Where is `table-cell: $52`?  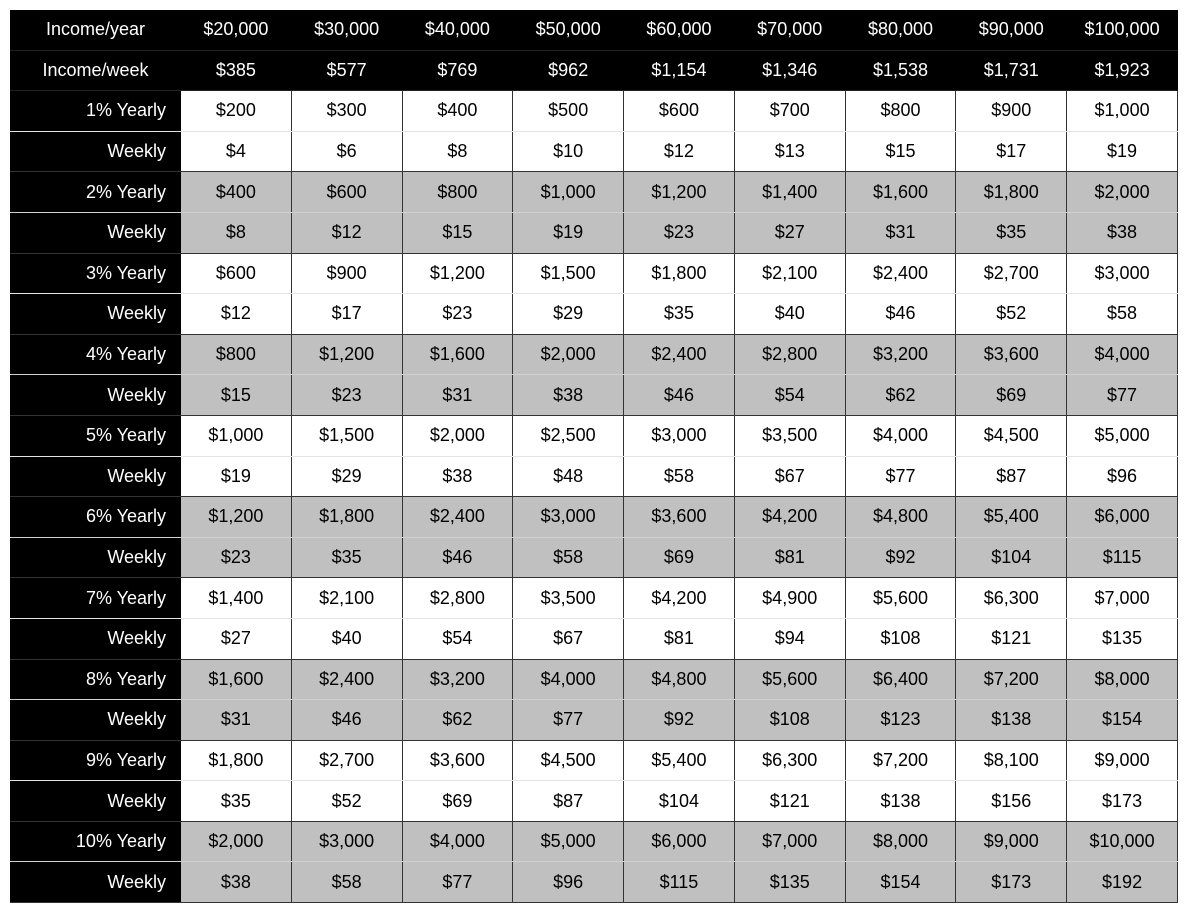
table-cell: $52 is located at coordinates (1011, 314).